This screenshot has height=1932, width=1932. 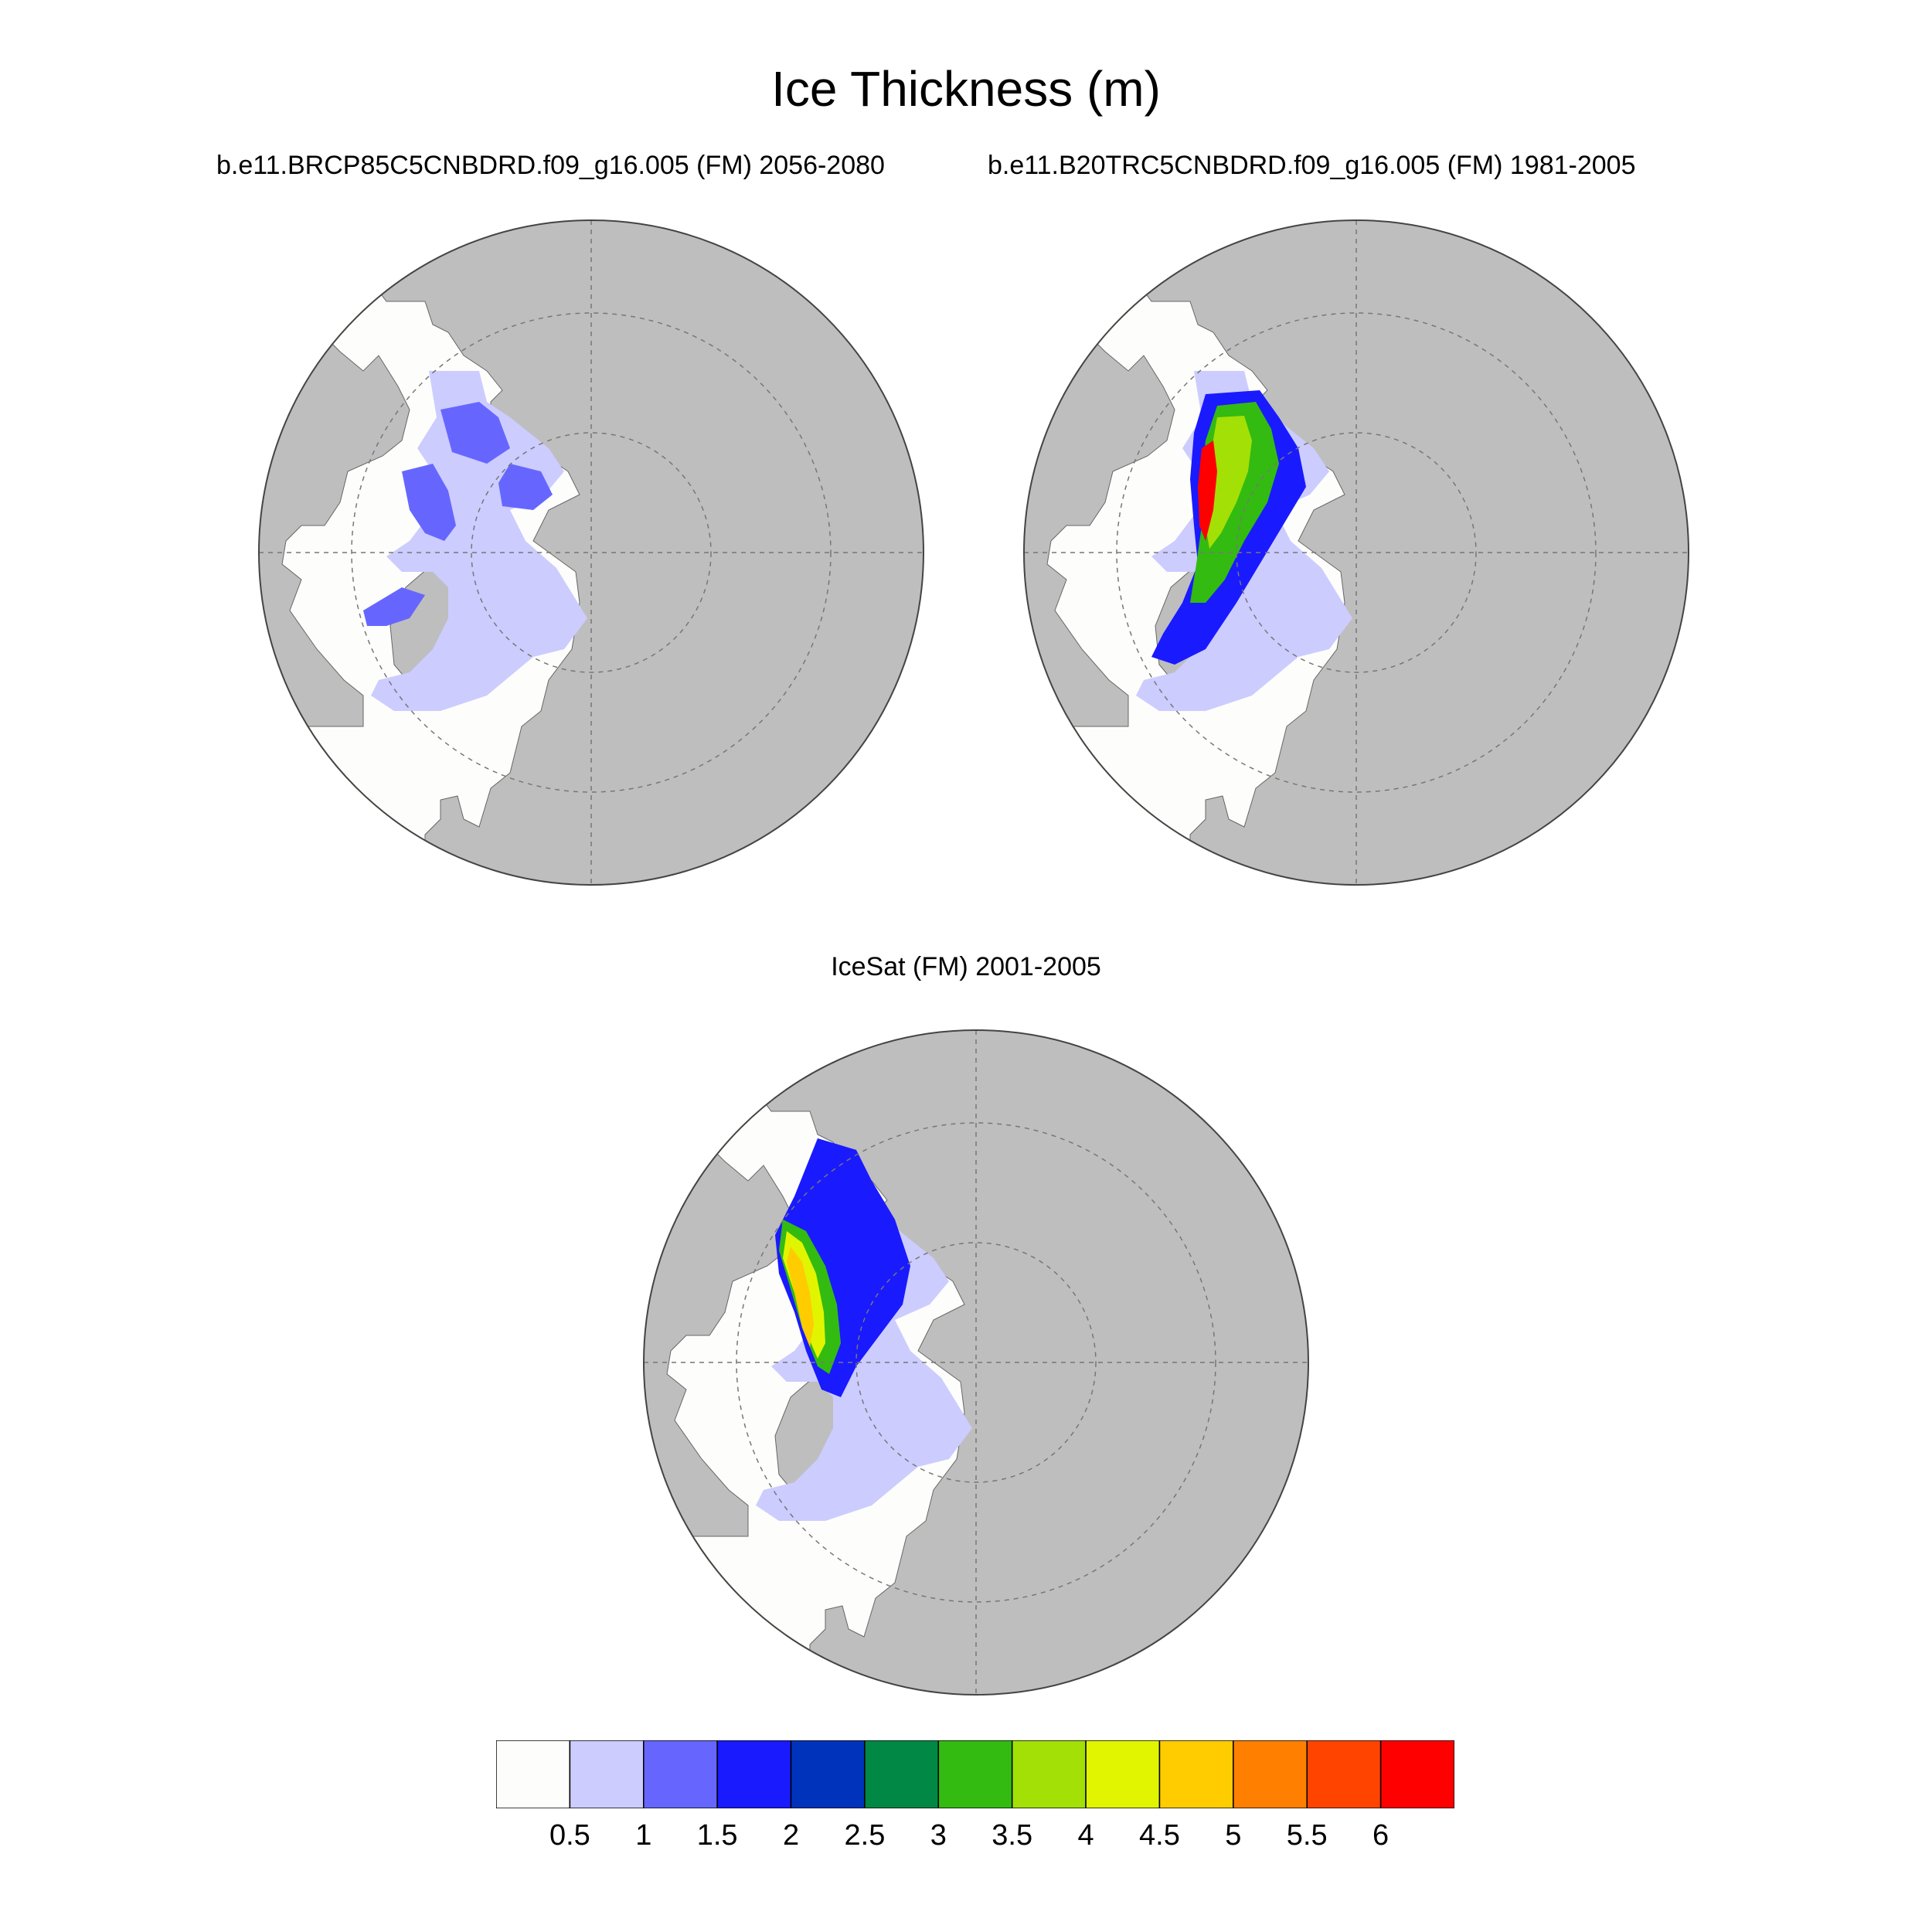 What do you see at coordinates (1307, 1836) in the screenshot?
I see `colorbar-tick-label: 5.5` at bounding box center [1307, 1836].